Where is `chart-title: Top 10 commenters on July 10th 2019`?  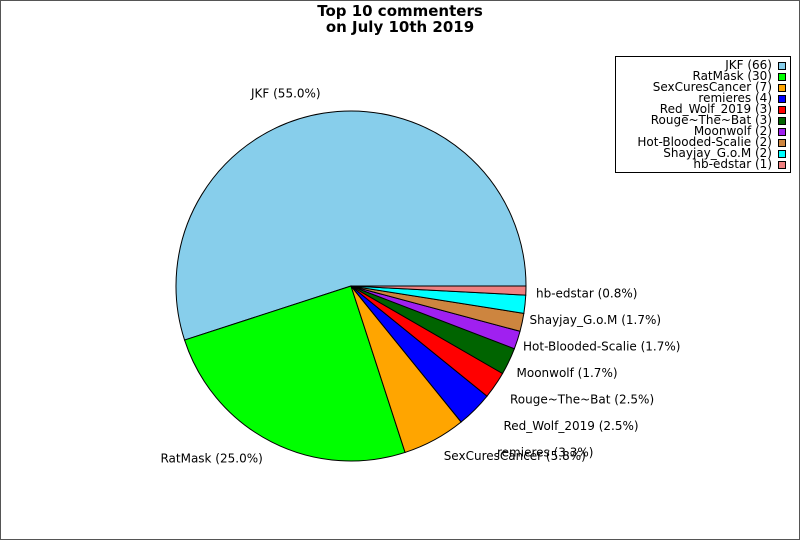
chart-title: Top 10 commenters on July 10th 2019 is located at coordinates (400, 19).